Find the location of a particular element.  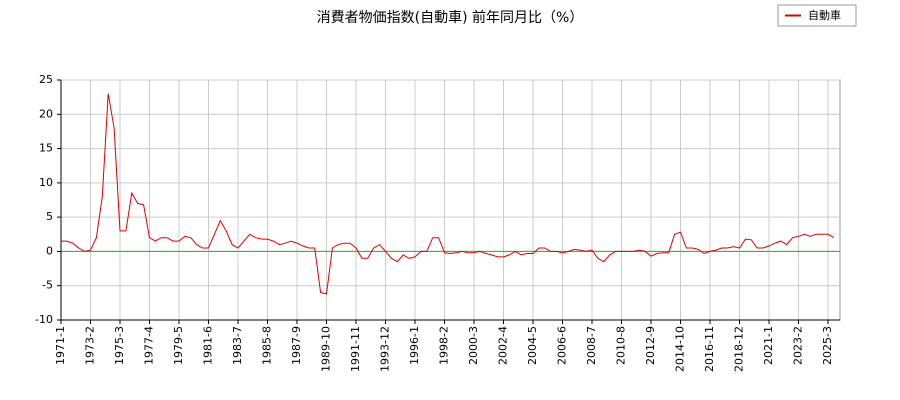

x-tick-label: 1996-1 is located at coordinates (414, 345).